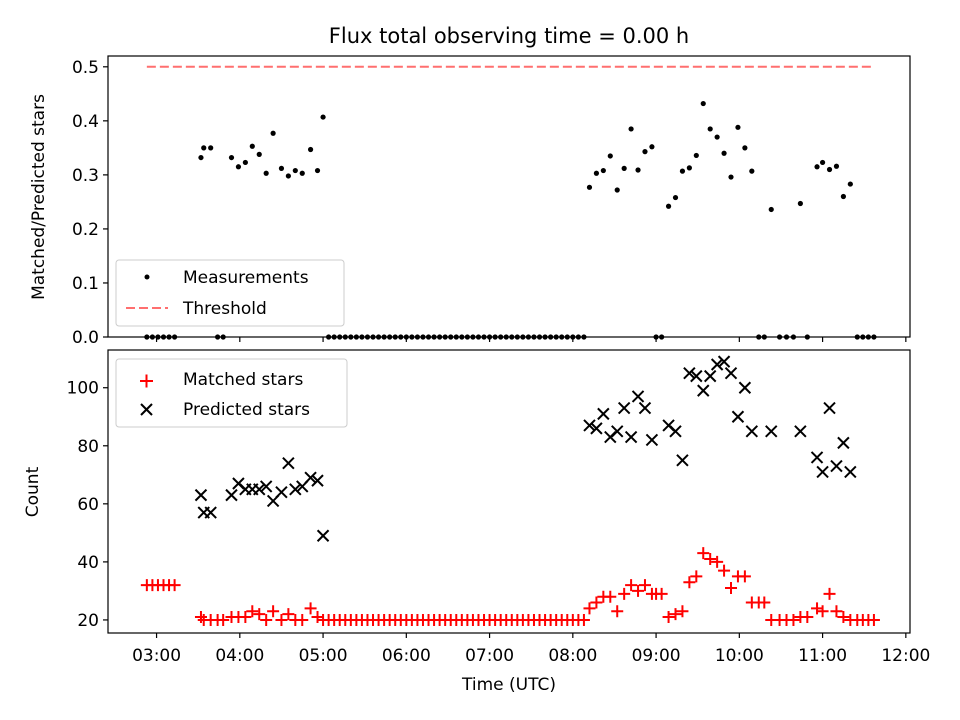 The width and height of the screenshot is (960, 720). Describe the element at coordinates (85, 68) in the screenshot. I see `ratio-y-tick-label: 0.5` at that location.